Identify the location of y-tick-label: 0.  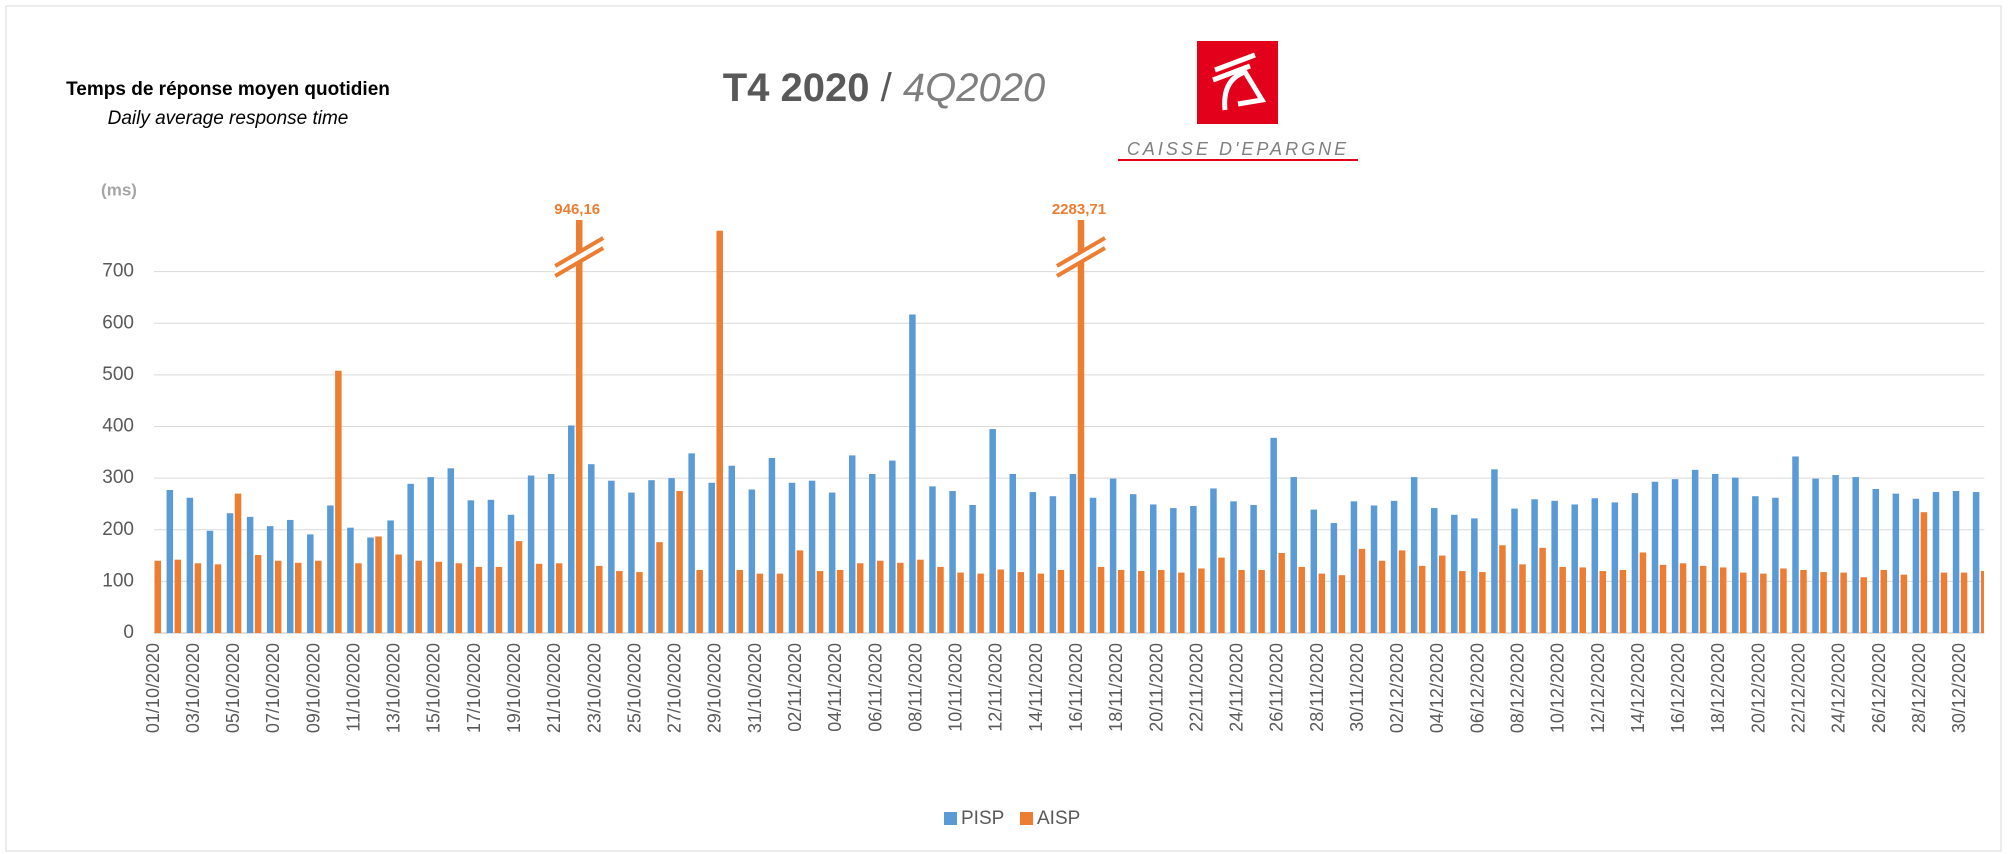
(128, 632).